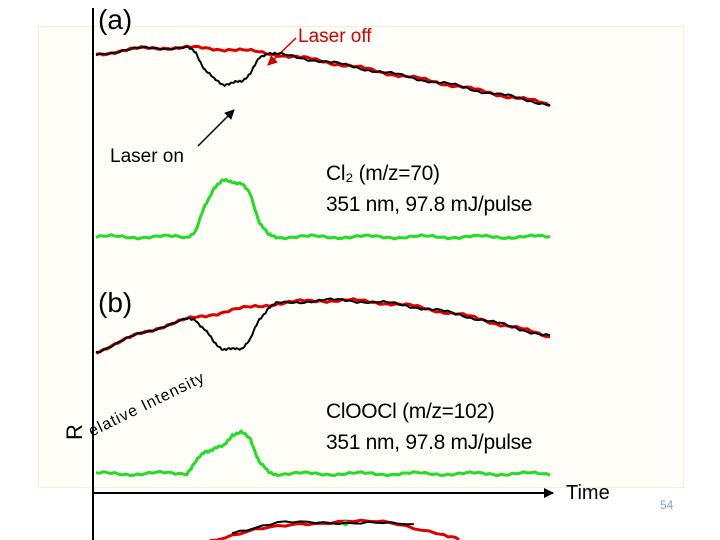 The width and height of the screenshot is (720, 540). What do you see at coordinates (429, 427) in the screenshot?
I see `panel-b-condition: ClOOCl (m/z=102) 351 nm, 97.8 mJ/pulse` at bounding box center [429, 427].